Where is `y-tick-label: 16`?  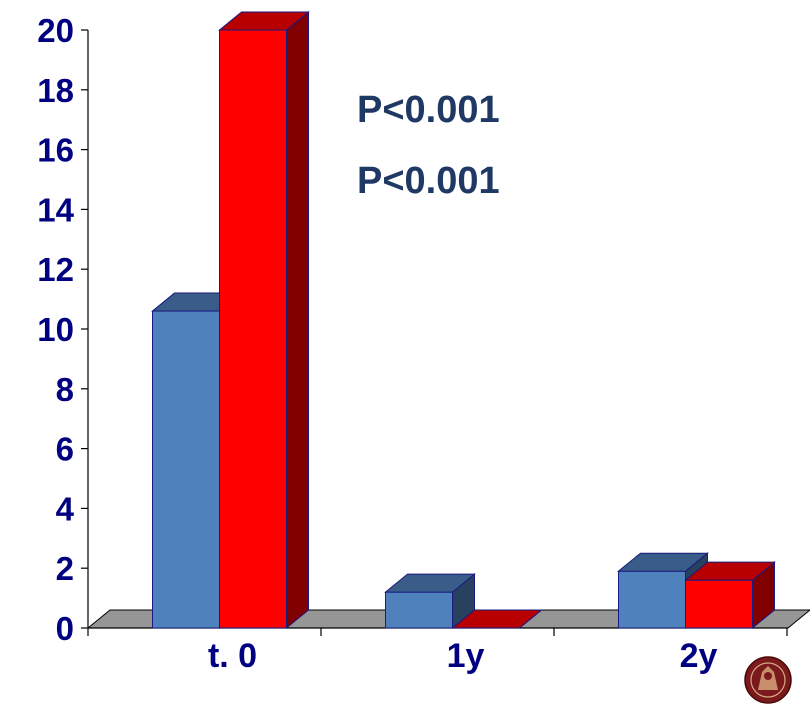
y-tick-label: 16 is located at coordinates (55, 150).